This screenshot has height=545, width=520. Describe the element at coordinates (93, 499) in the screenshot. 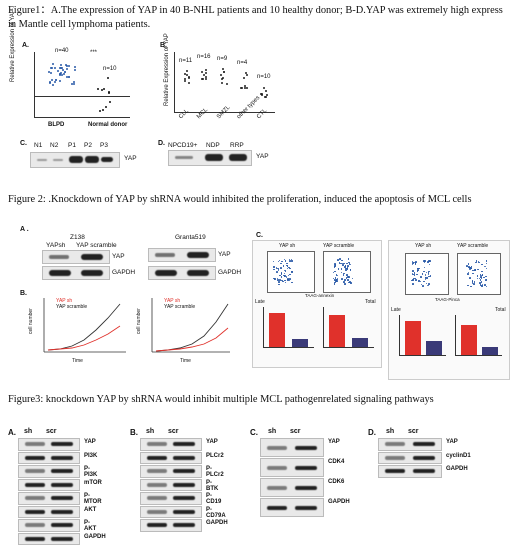

I see `protein-label: P-MTOR` at that location.